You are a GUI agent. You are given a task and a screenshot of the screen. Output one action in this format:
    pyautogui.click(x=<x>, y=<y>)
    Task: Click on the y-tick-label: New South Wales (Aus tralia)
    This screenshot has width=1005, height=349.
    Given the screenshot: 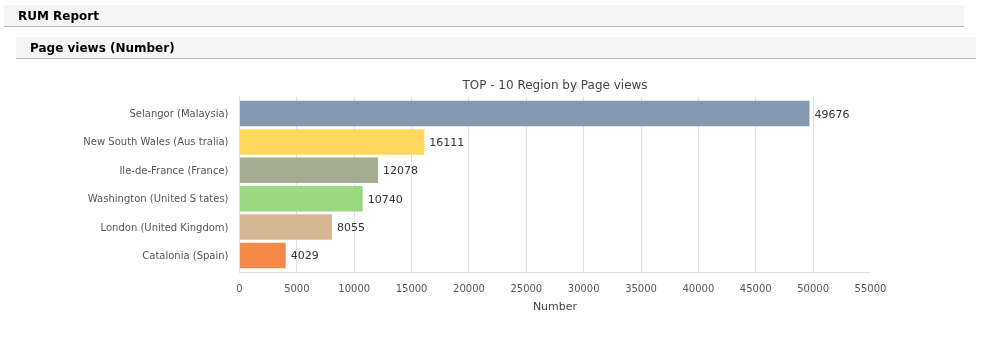 What is the action you would take?
    pyautogui.click(x=156, y=142)
    